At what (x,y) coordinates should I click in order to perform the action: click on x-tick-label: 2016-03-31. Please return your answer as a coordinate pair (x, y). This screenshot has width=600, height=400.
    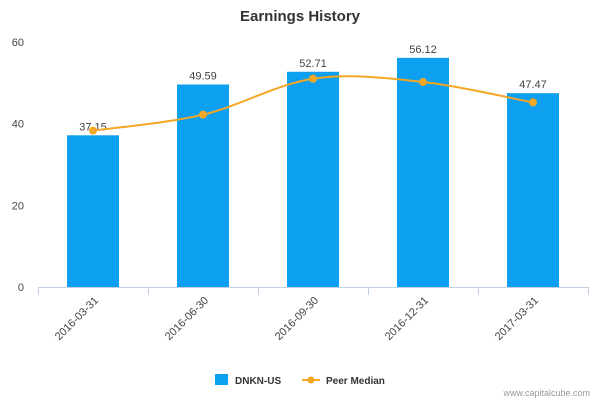
    Looking at the image, I should click on (77, 319).